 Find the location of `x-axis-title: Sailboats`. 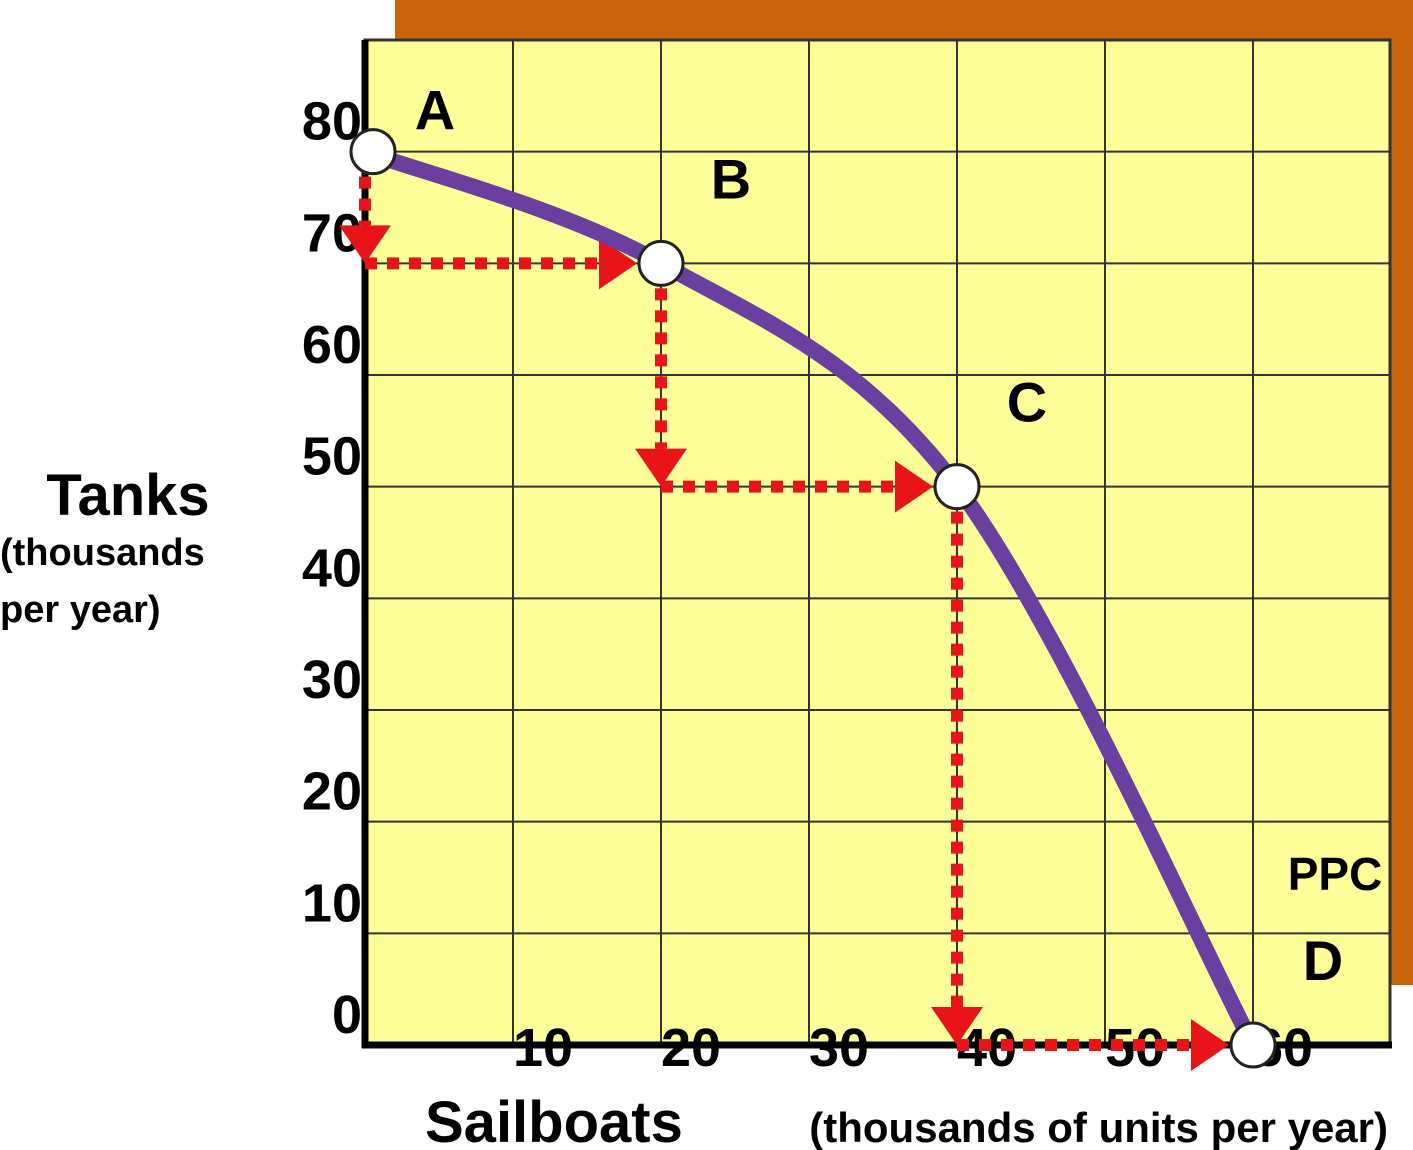

x-axis-title: Sailboats is located at coordinates (554, 1120).